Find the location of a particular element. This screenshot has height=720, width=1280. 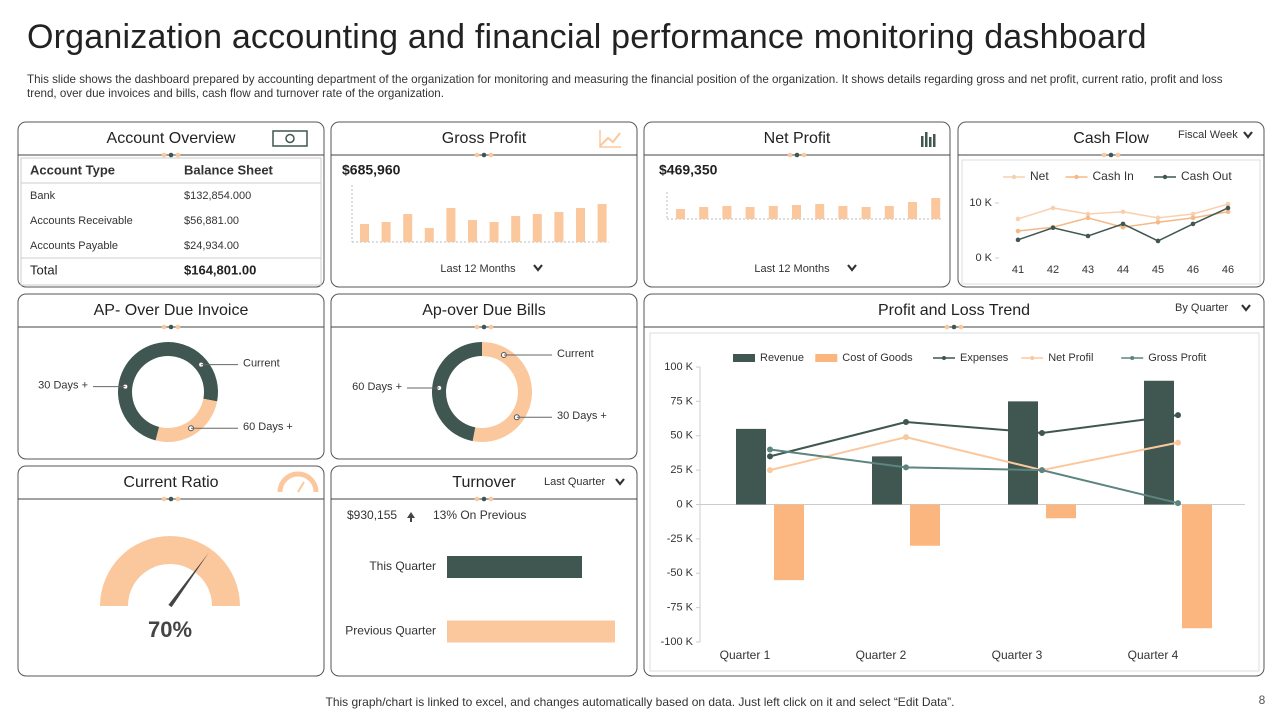

panel-title: Current Ratio is located at coordinates (170, 482).